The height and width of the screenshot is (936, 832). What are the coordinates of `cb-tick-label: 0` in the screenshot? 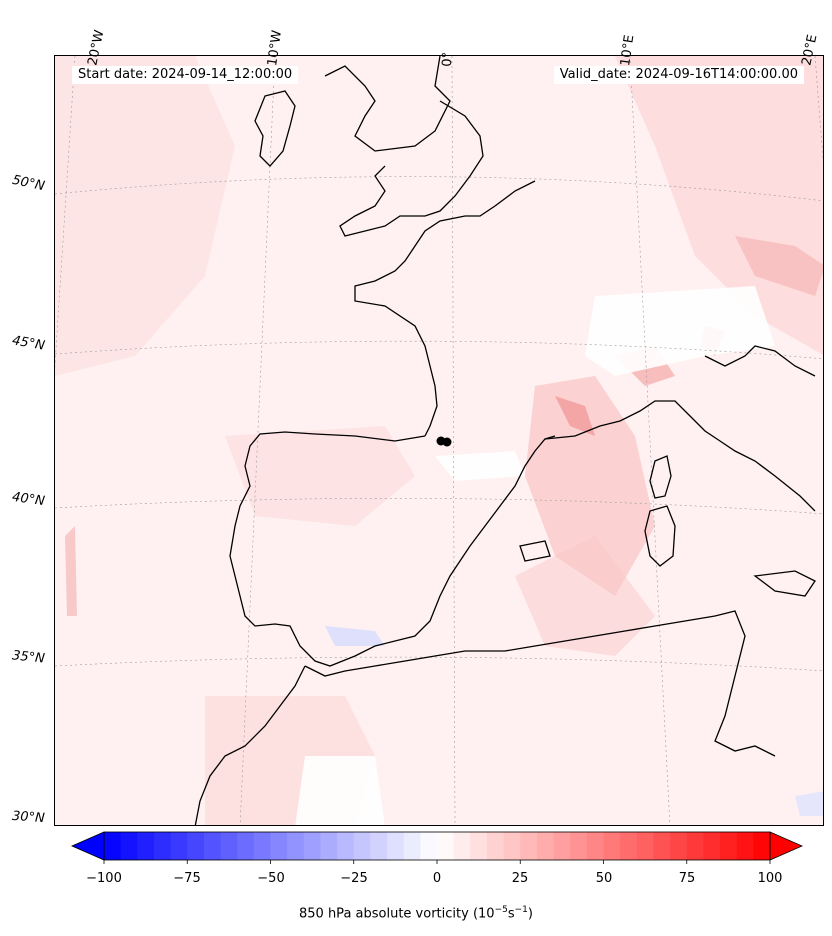 It's located at (437, 878).